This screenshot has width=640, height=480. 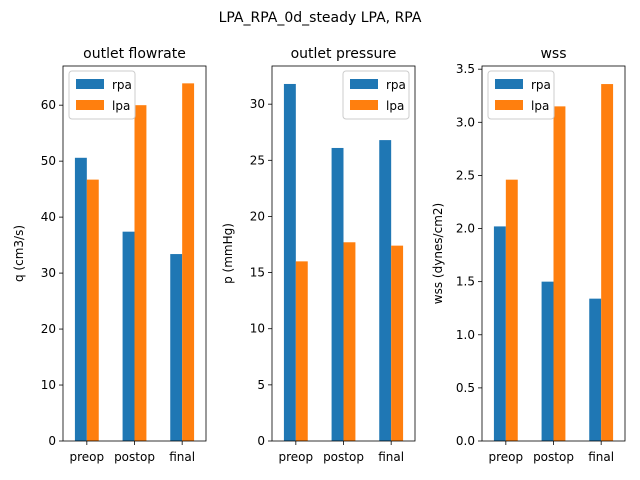 What do you see at coordinates (465, 282) in the screenshot?
I see `y-tick-label: 1.5` at bounding box center [465, 282].